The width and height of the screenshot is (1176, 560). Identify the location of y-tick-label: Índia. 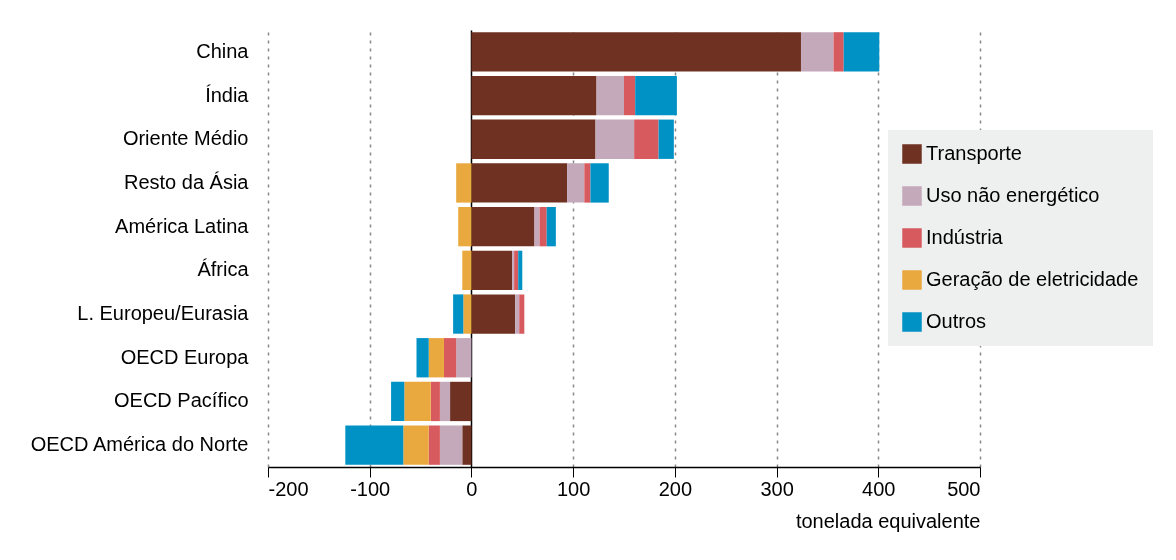
(227, 94).